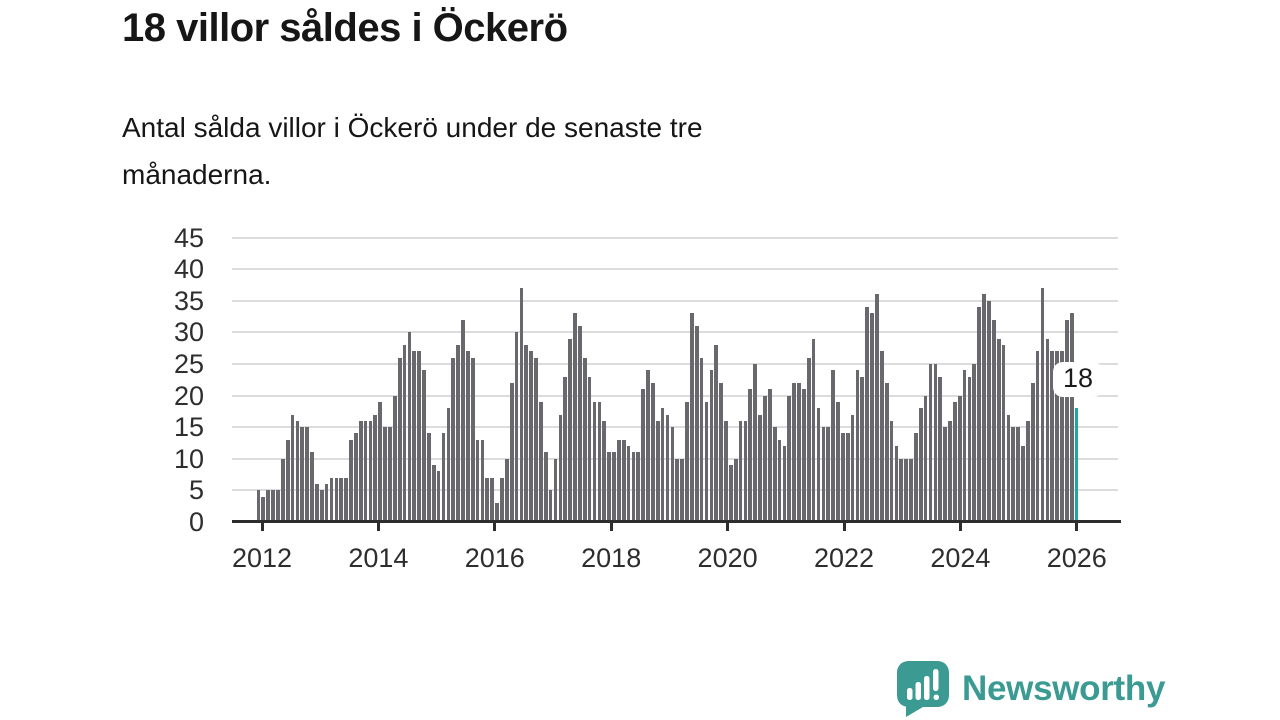  I want to click on highlighted-last-bar, so click(1076, 465).